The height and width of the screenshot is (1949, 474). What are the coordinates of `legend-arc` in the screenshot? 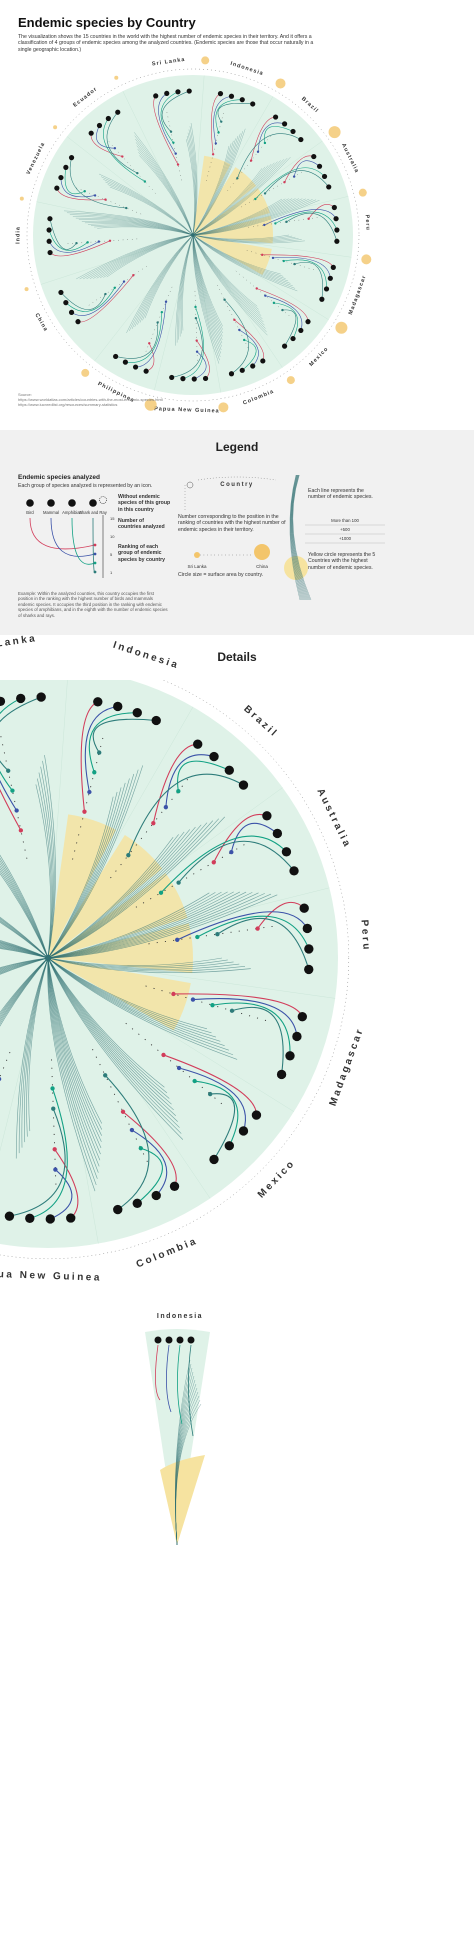 It's located at (83, 541).